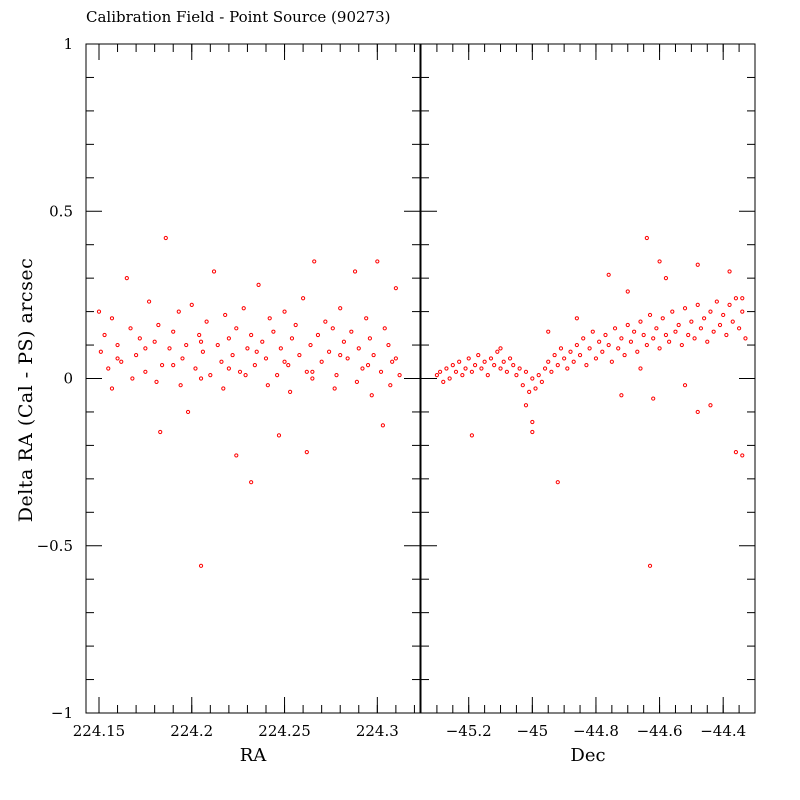  I want to click on y-tick-label: 0, so click(68, 379).